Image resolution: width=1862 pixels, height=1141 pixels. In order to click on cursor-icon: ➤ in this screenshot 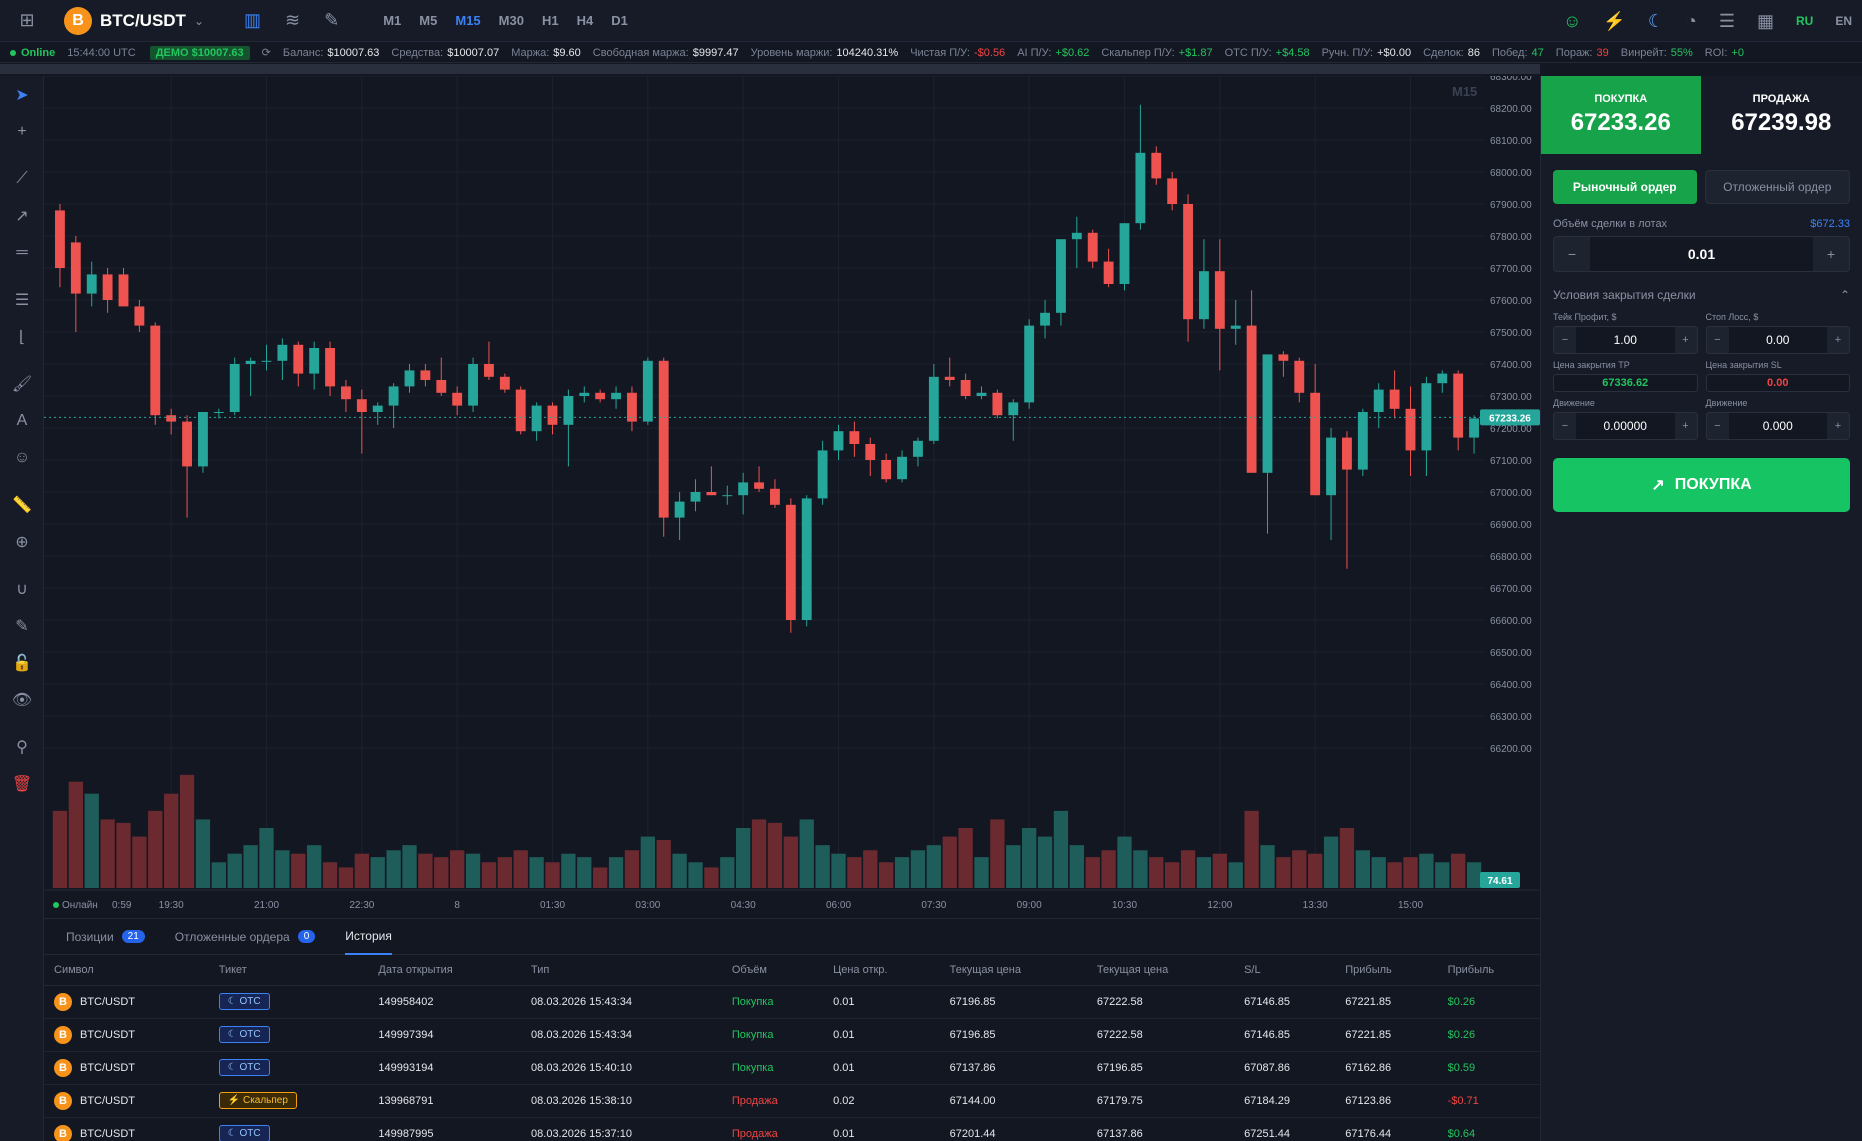, I will do `click(22, 95)`.